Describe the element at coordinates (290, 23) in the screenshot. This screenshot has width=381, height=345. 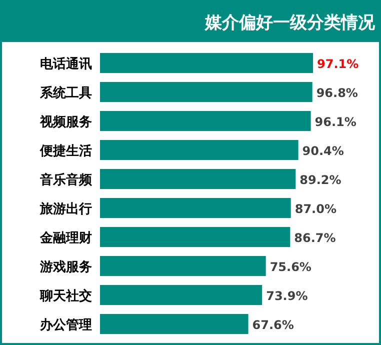
I see `chart-title: 媒介偏好一级分类情况` at that location.